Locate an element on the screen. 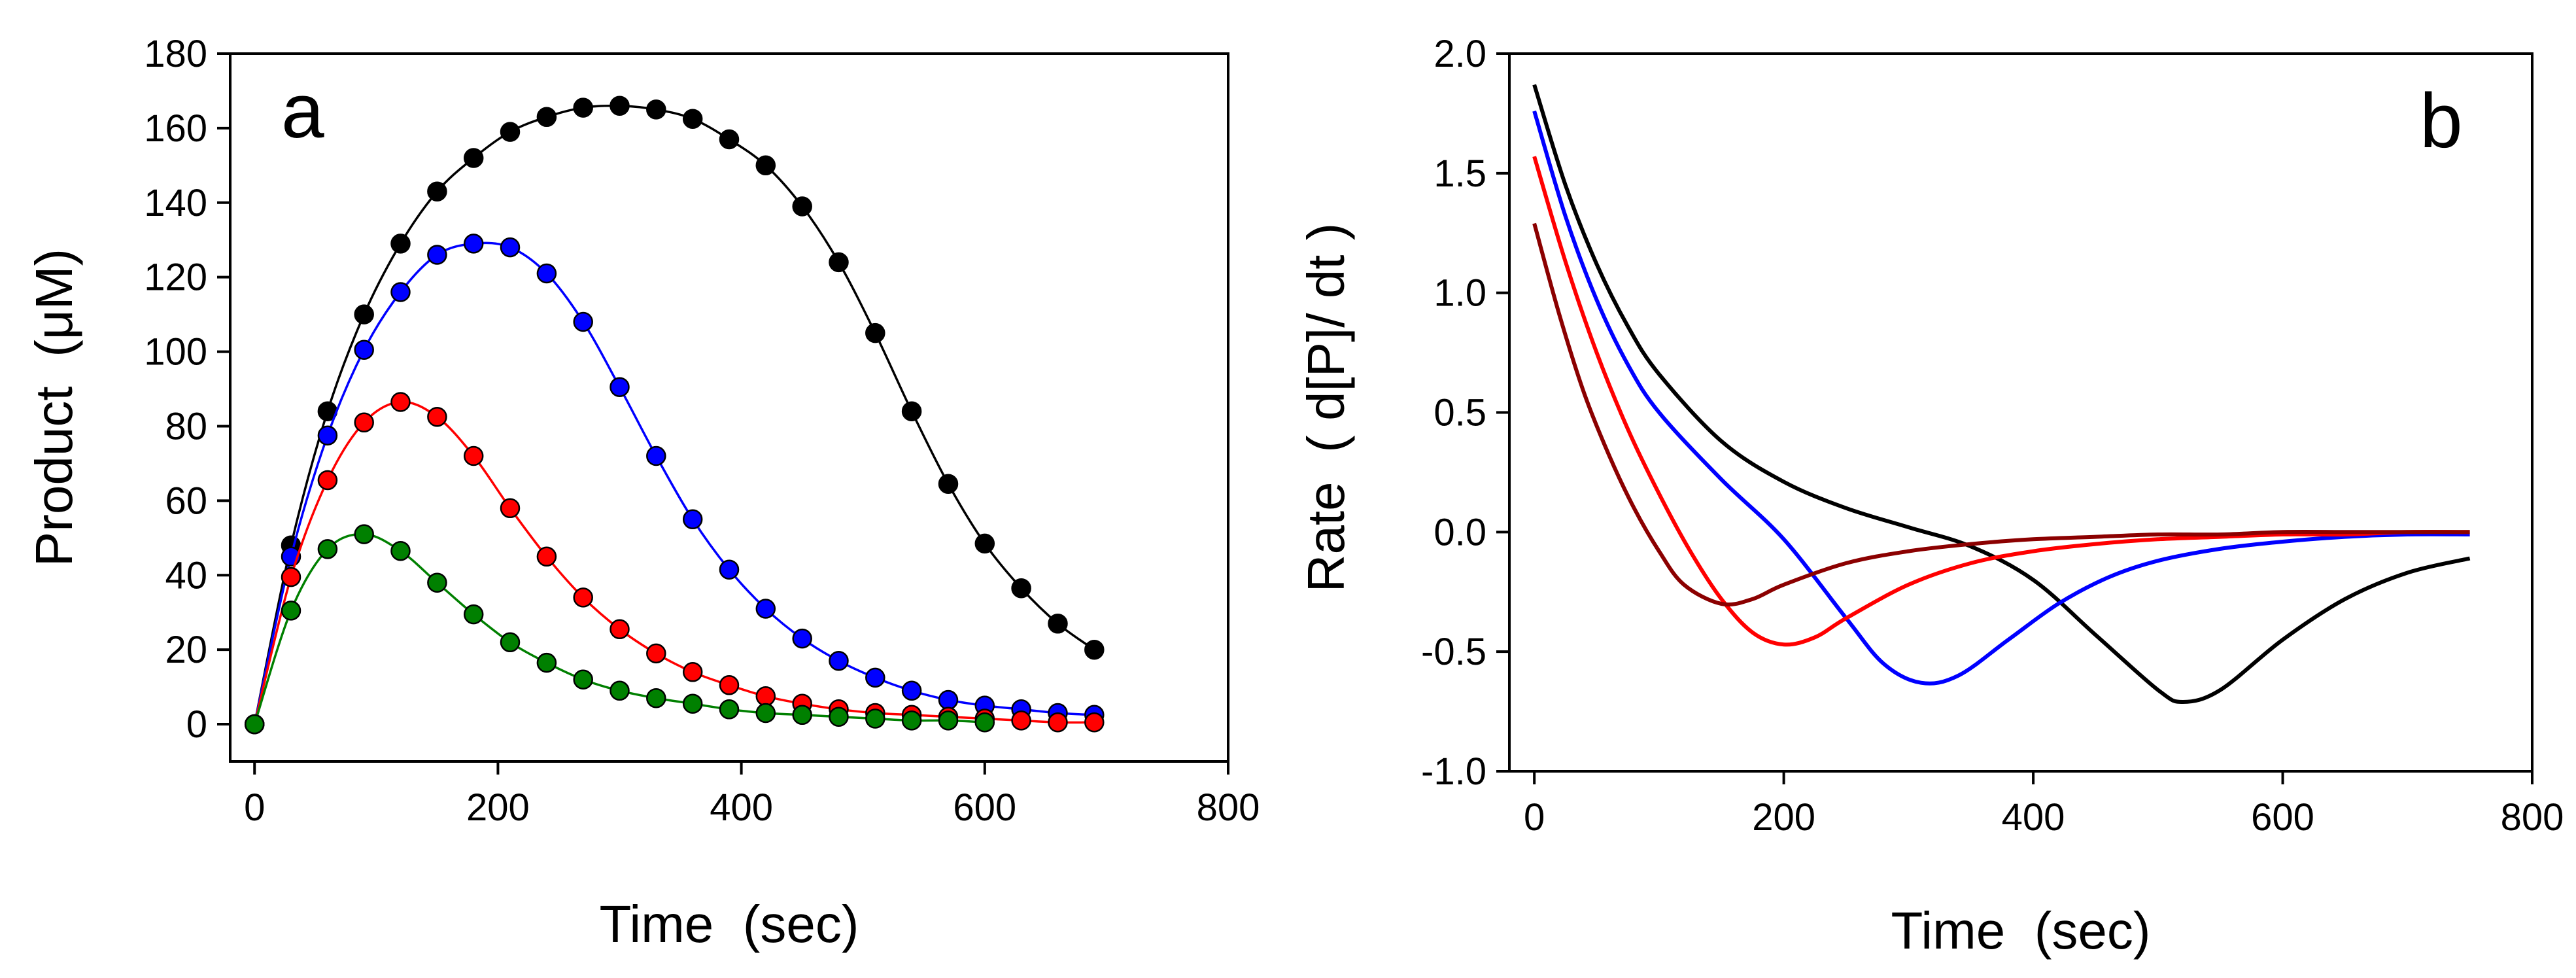 Image resolution: width=2576 pixels, height=978 pixels. panel-a-x-ticks: 0 200 400 600 800 is located at coordinates (752, 795).